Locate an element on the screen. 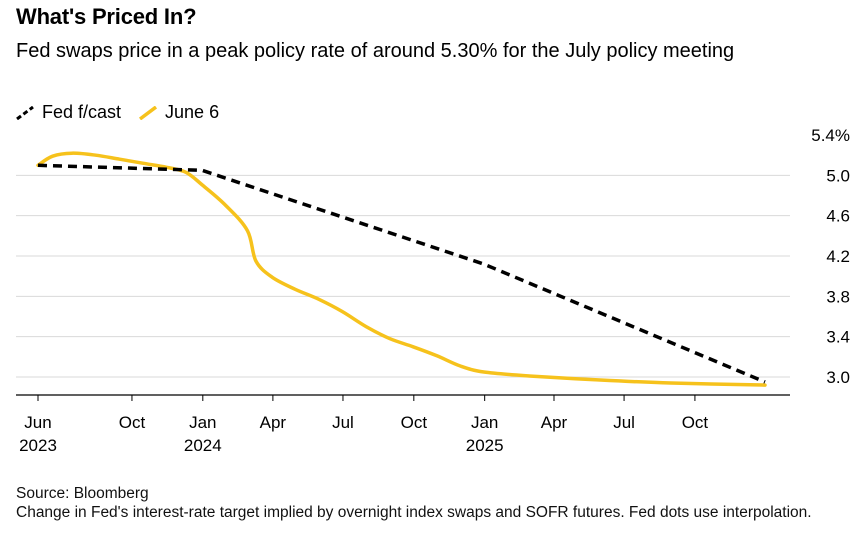 The width and height of the screenshot is (856, 545). y-tick-label: 5.4% is located at coordinates (830, 135).